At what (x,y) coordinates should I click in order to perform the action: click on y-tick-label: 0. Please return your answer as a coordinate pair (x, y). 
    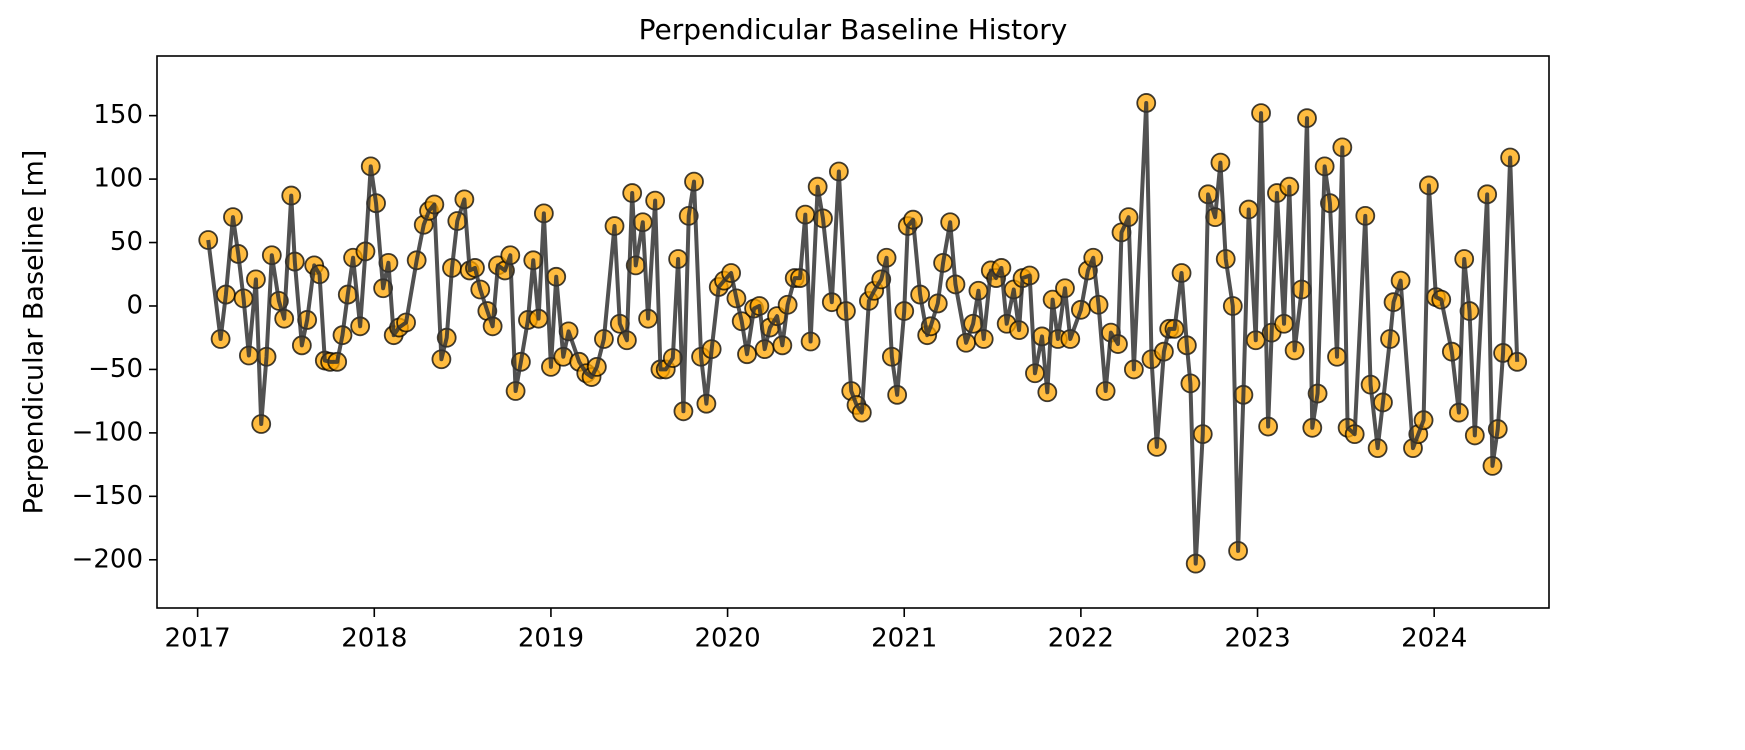
    Looking at the image, I should click on (134, 305).